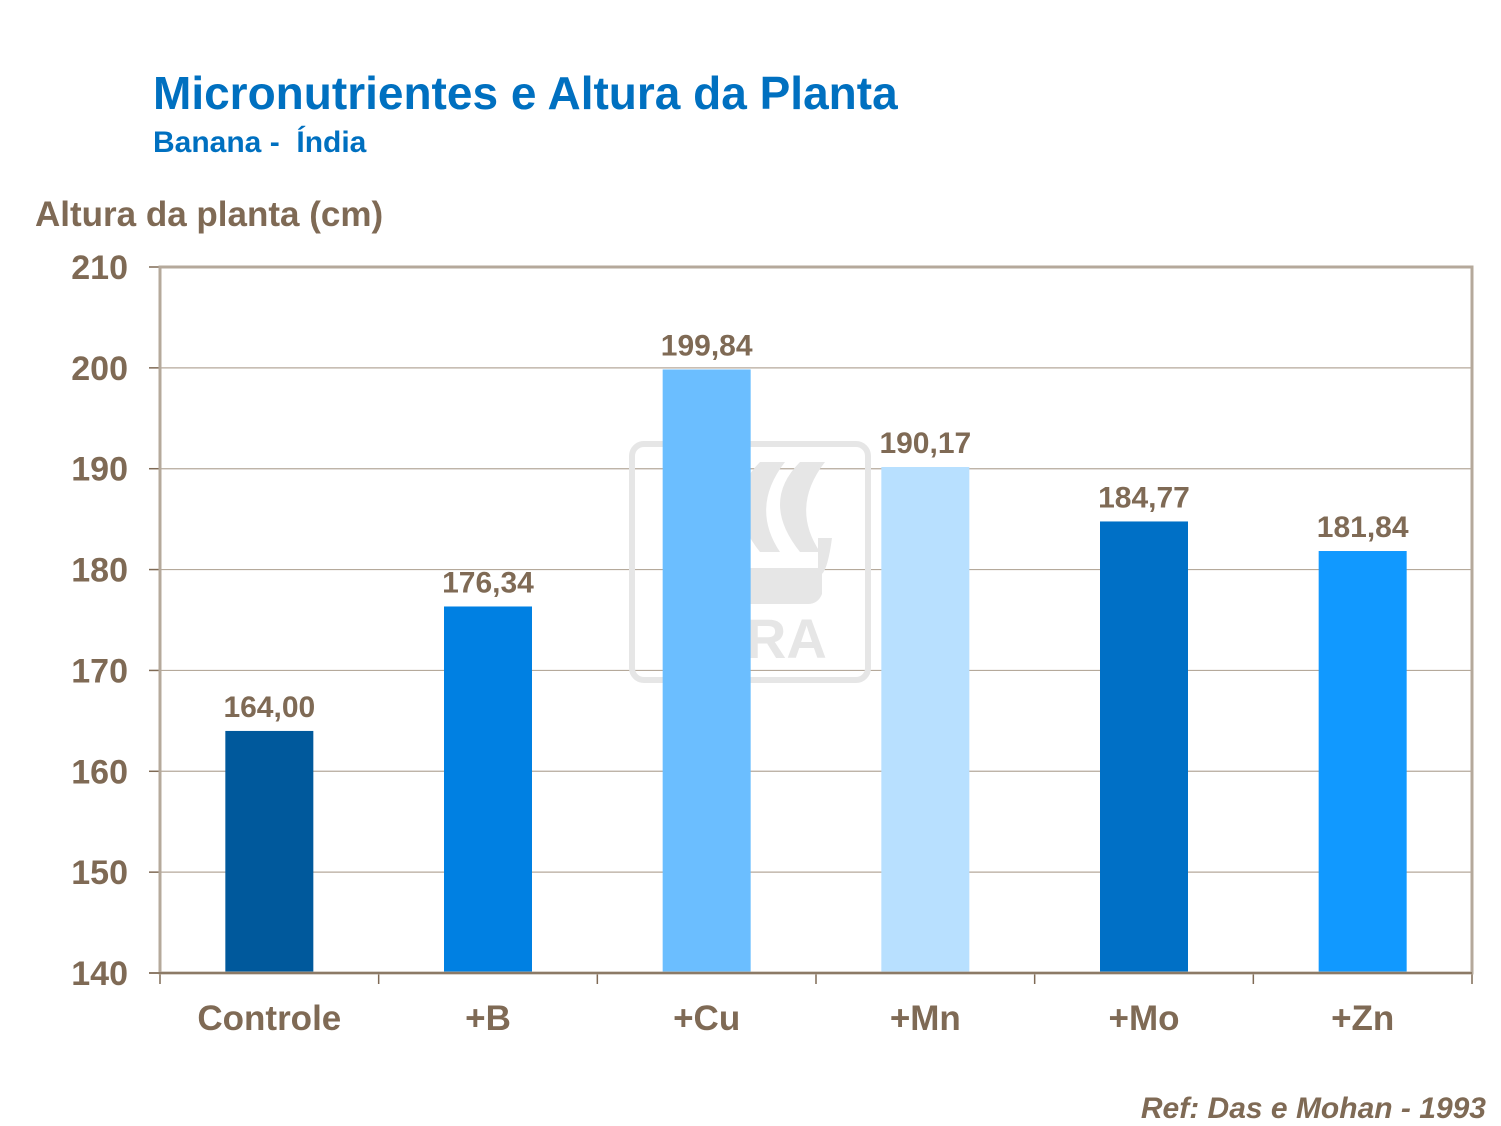 Image resolution: width=1501 pixels, height=1126 pixels. I want to click on y-tick-label: 180, so click(99, 571).